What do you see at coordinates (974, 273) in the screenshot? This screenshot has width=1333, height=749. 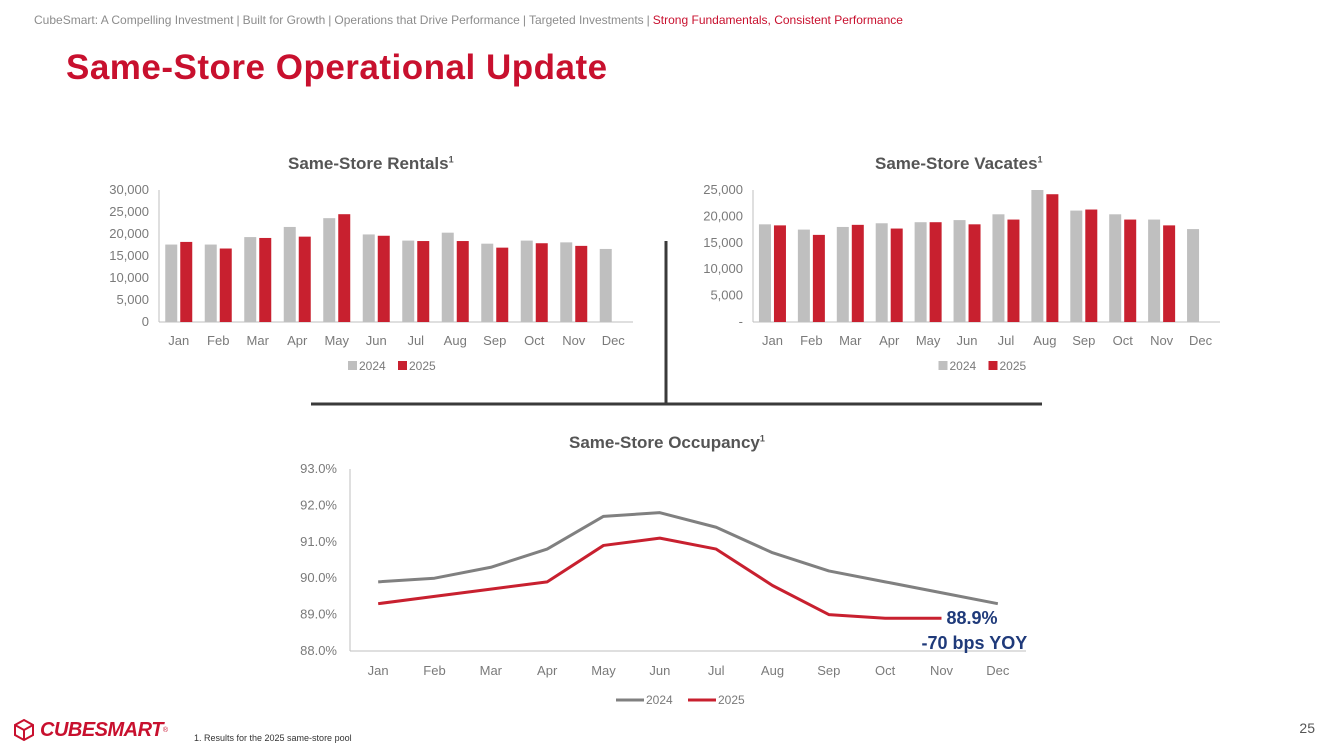 I see `vacates-bar-2025-jun` at bounding box center [974, 273].